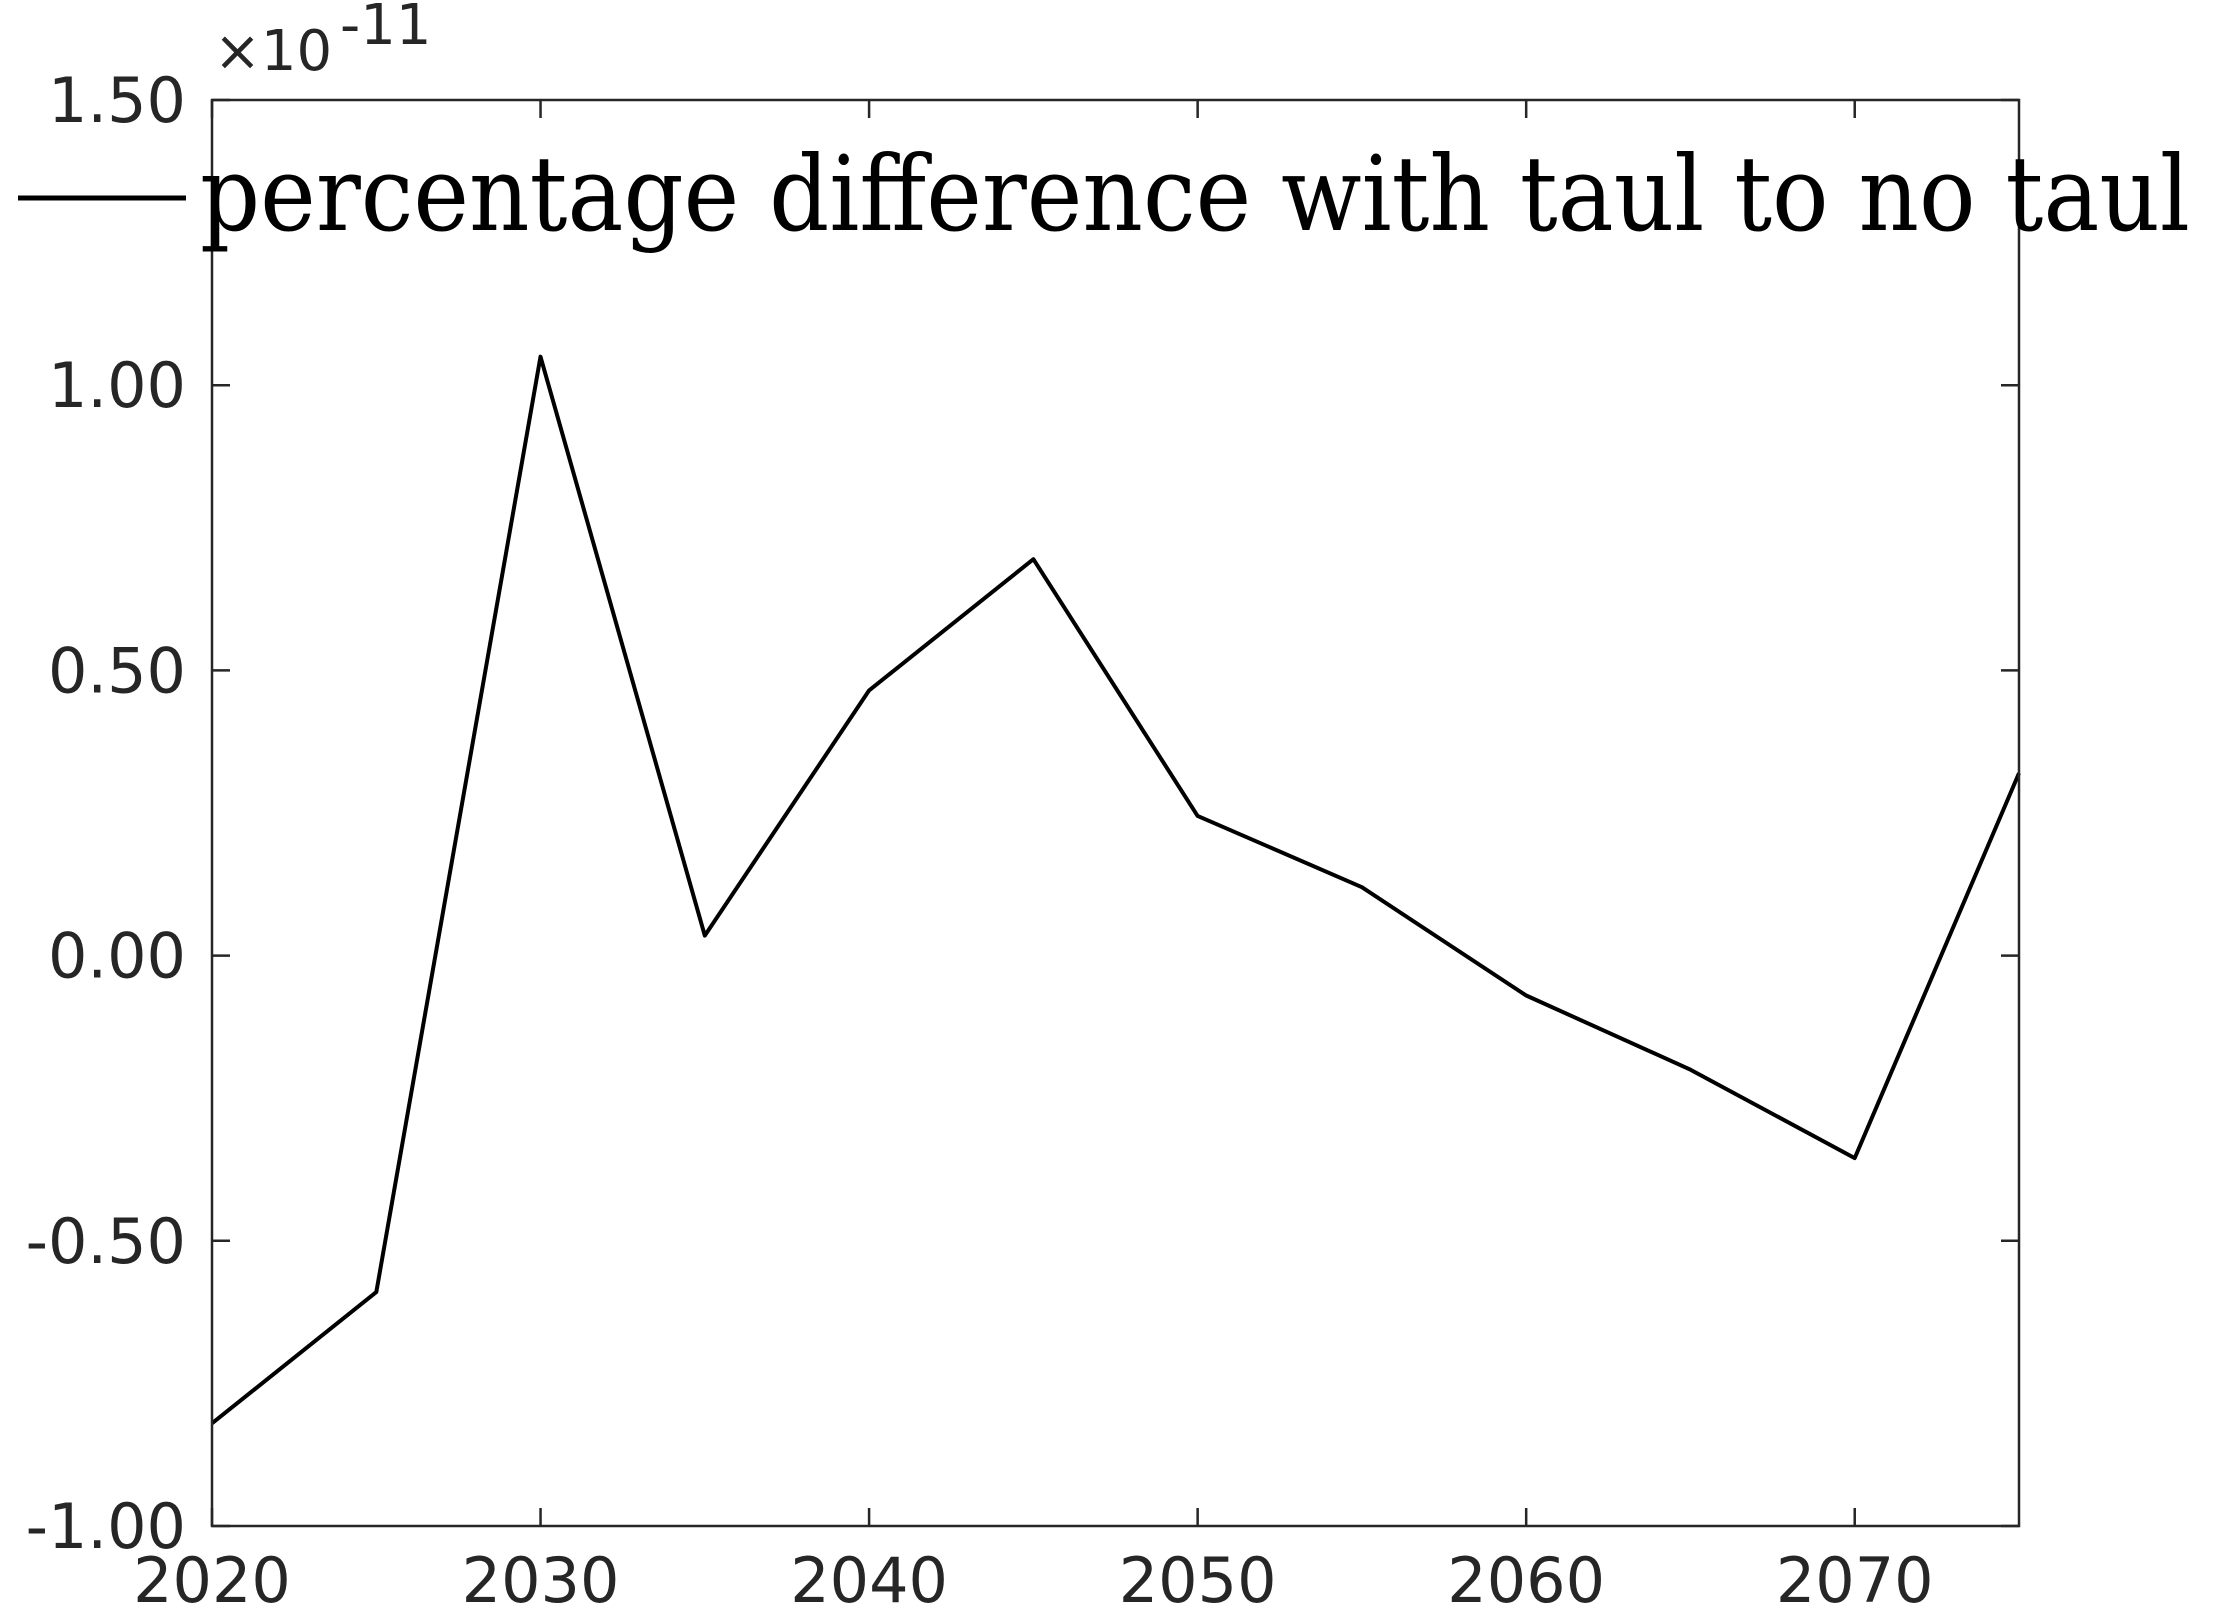 This screenshot has height=1622, width=2214. What do you see at coordinates (385, 29) in the screenshot?
I see `y-multiplier-exponent: -11` at bounding box center [385, 29].